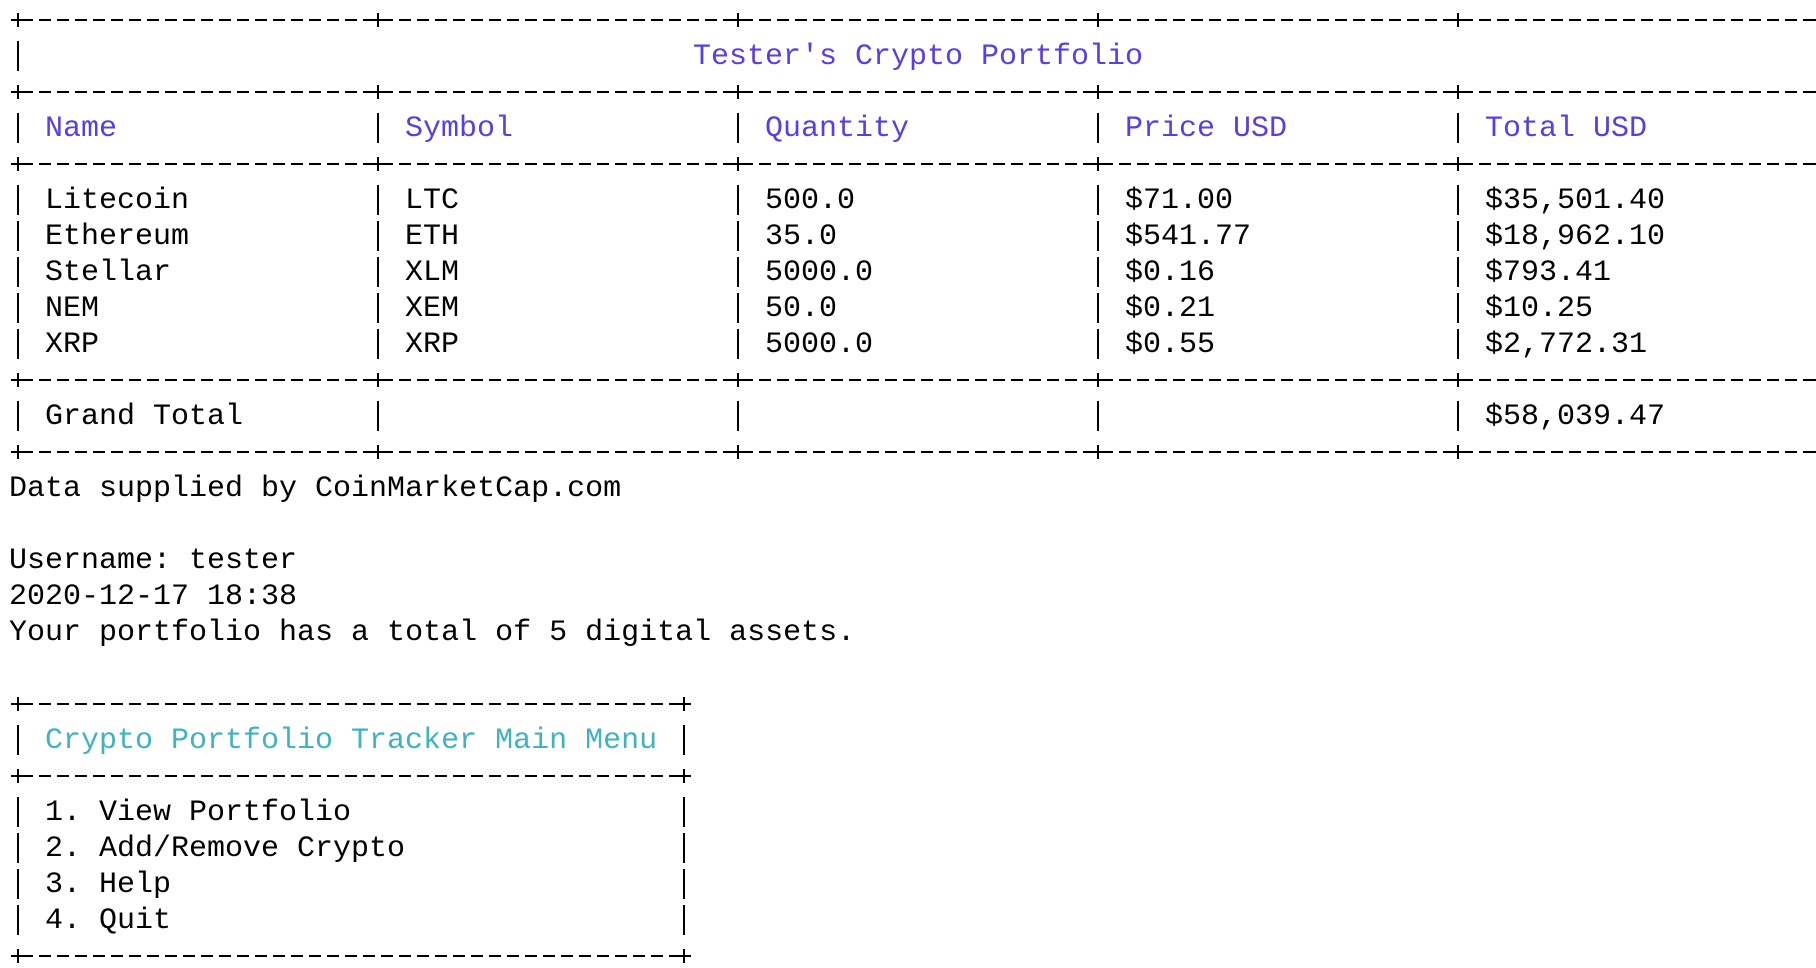 The width and height of the screenshot is (1816, 968). What do you see at coordinates (1179, 201) in the screenshot?
I see `table-cell: $71.00` at bounding box center [1179, 201].